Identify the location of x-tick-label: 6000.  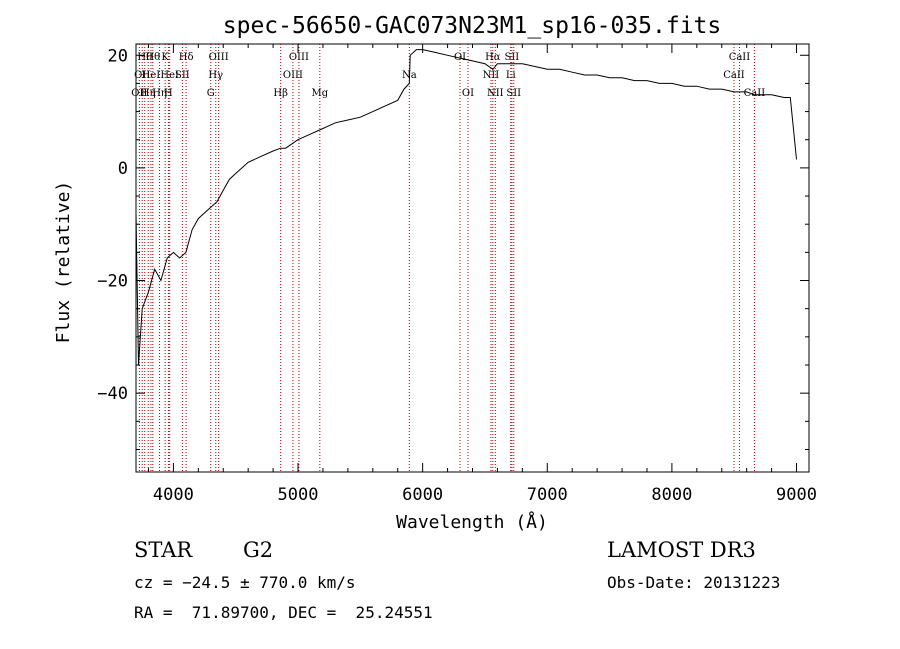
(422, 495).